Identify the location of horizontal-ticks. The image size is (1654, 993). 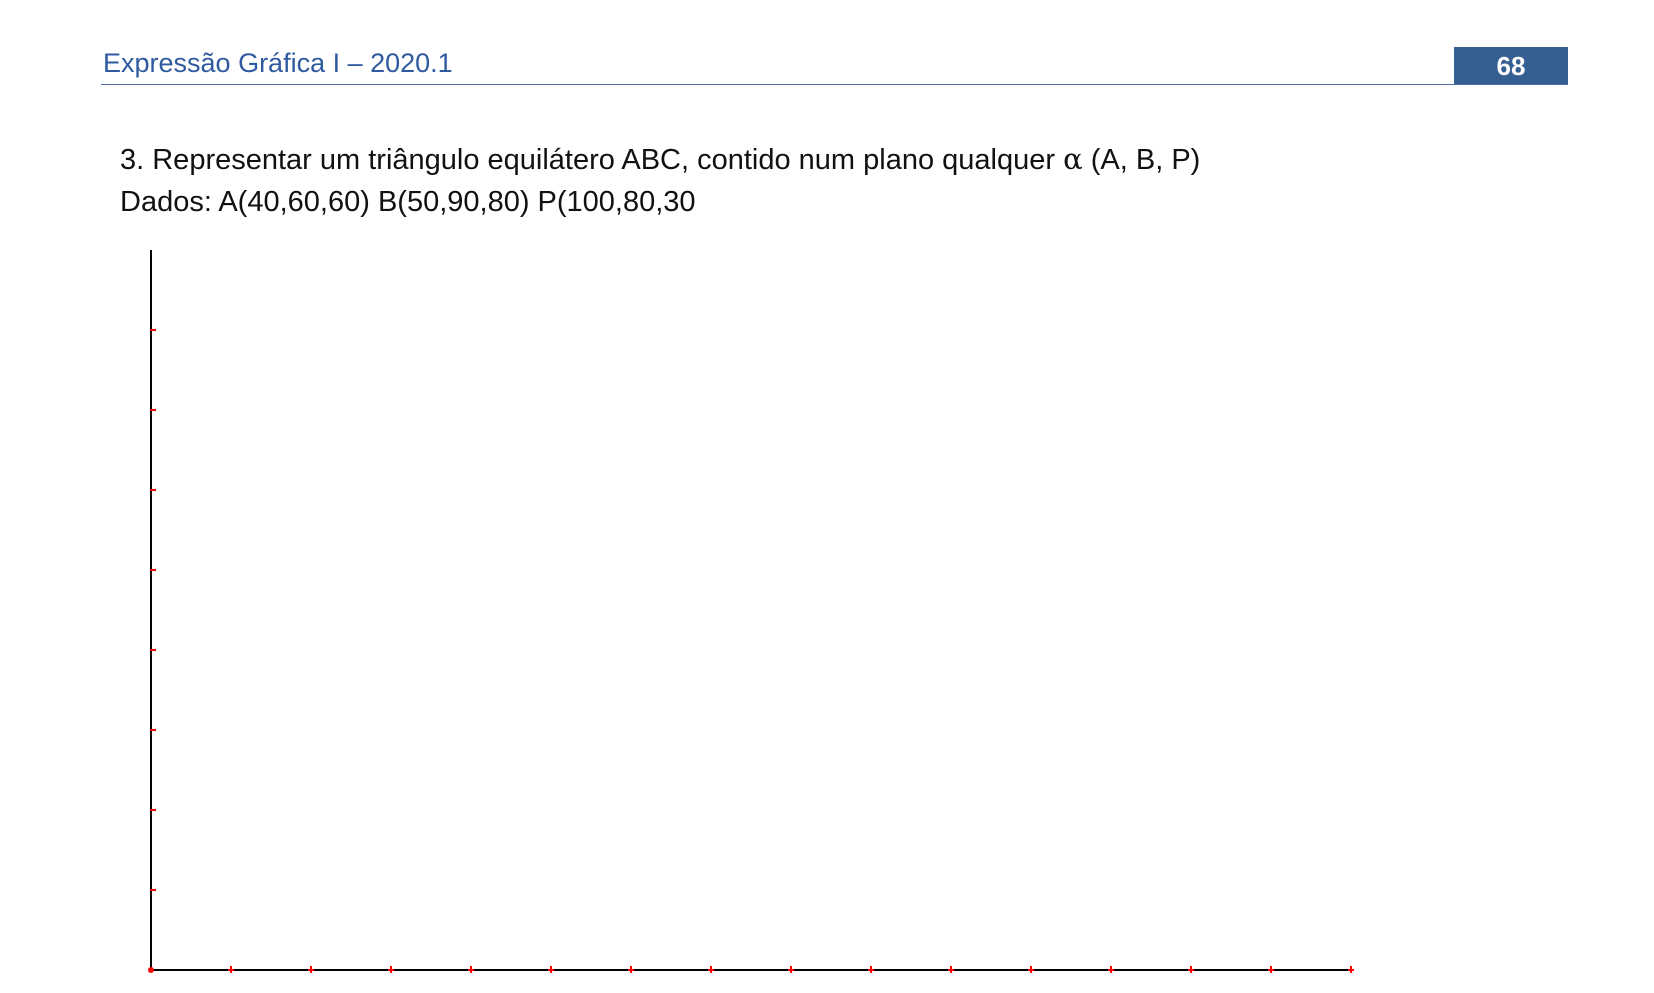
(791, 969).